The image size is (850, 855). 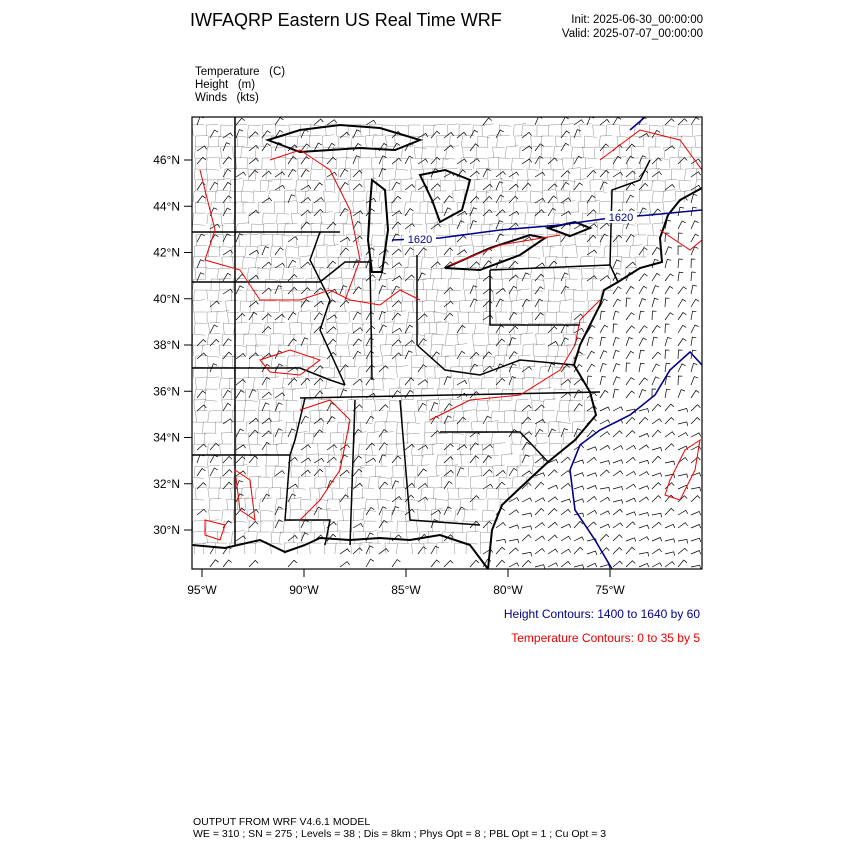 I want to click on temperature-contour, so click(x=682, y=469).